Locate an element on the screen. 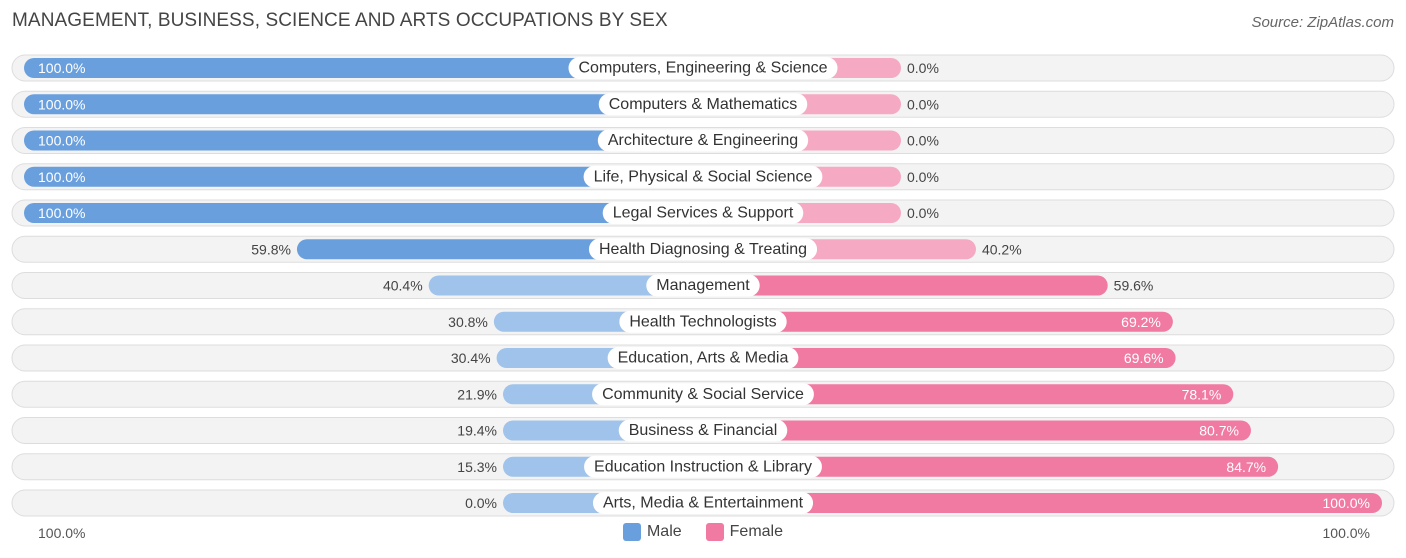 This screenshot has height=558, width=1406. legend-item-female: Female is located at coordinates (744, 532).